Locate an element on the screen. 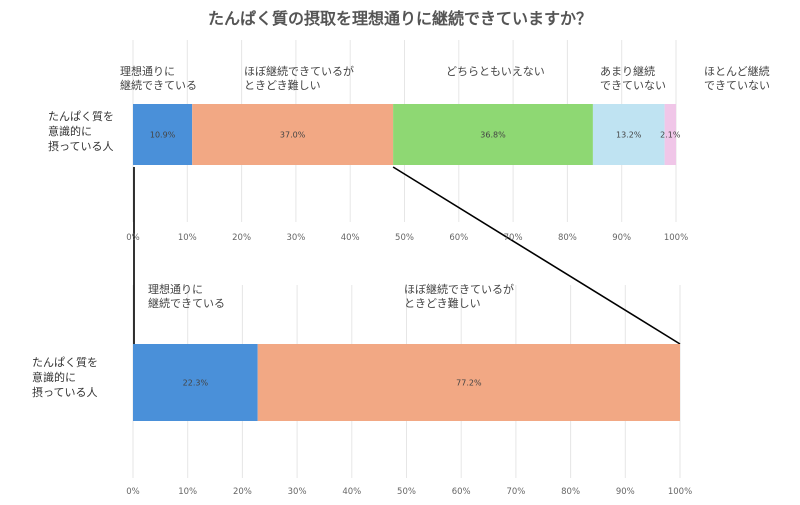  data-label: 37.0% is located at coordinates (293, 135).